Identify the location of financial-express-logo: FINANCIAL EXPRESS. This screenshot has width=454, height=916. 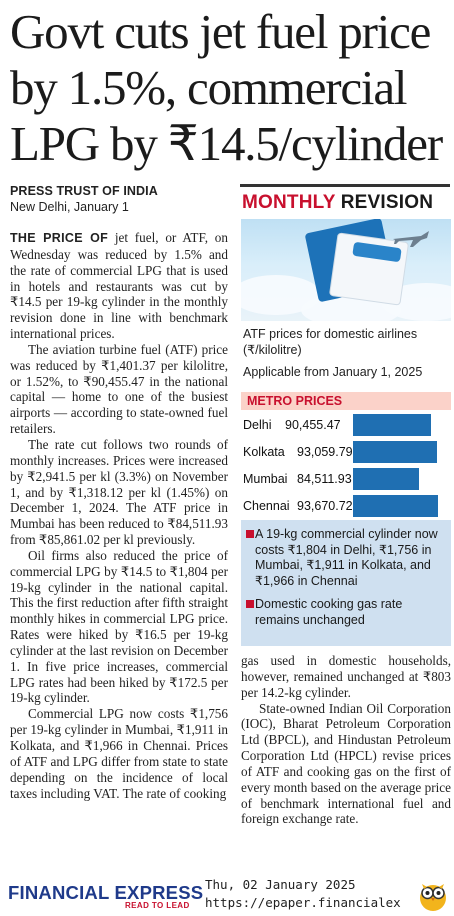
(106, 892).